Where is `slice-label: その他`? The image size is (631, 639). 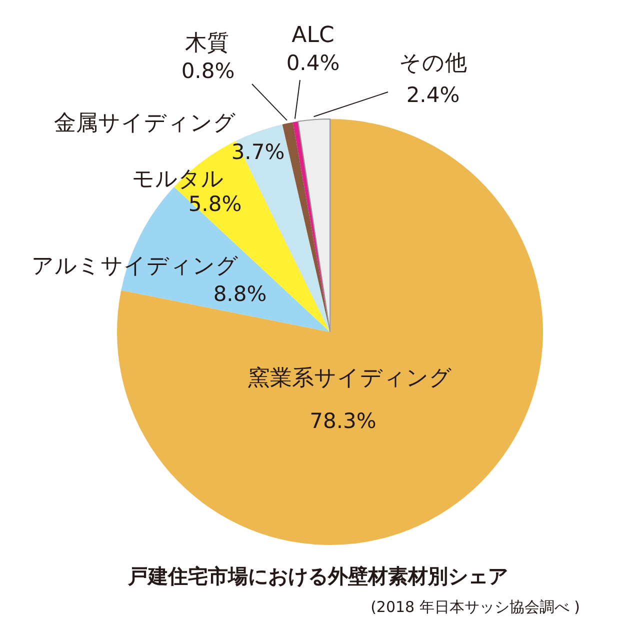
slice-label: その他 is located at coordinates (433, 63).